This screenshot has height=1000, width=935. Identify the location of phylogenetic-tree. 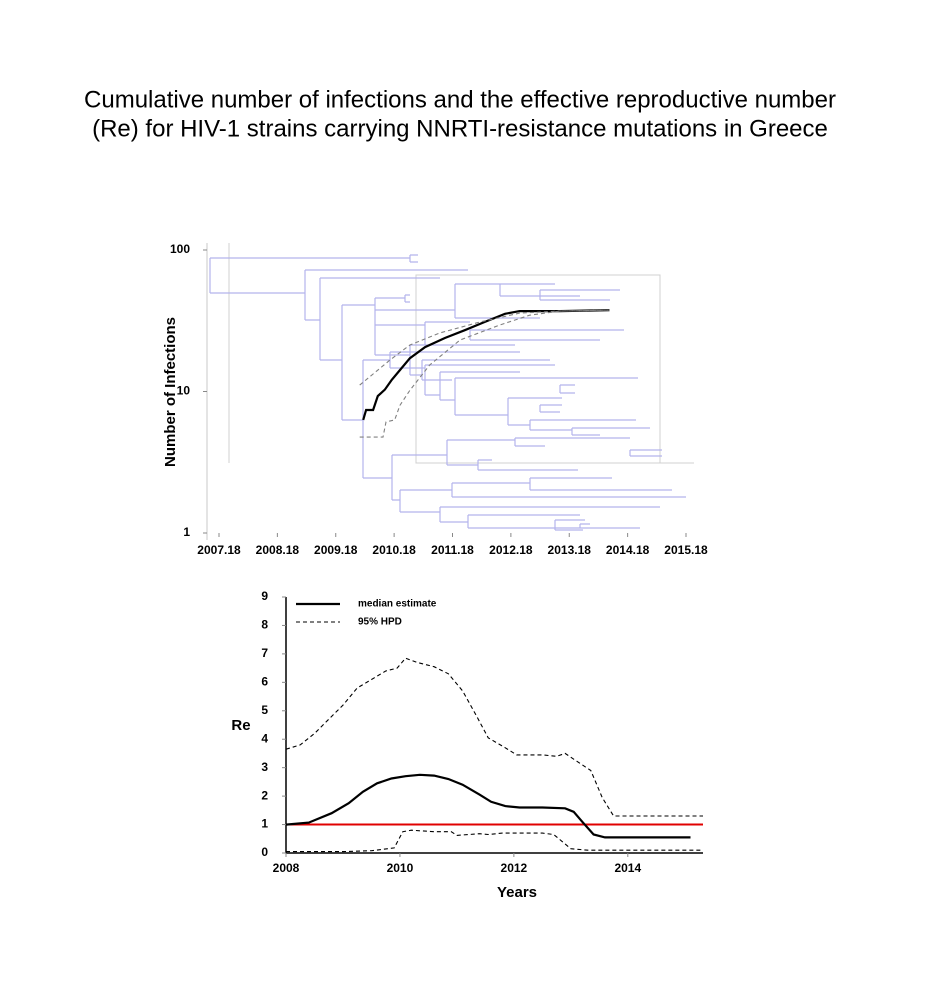
(451, 387).